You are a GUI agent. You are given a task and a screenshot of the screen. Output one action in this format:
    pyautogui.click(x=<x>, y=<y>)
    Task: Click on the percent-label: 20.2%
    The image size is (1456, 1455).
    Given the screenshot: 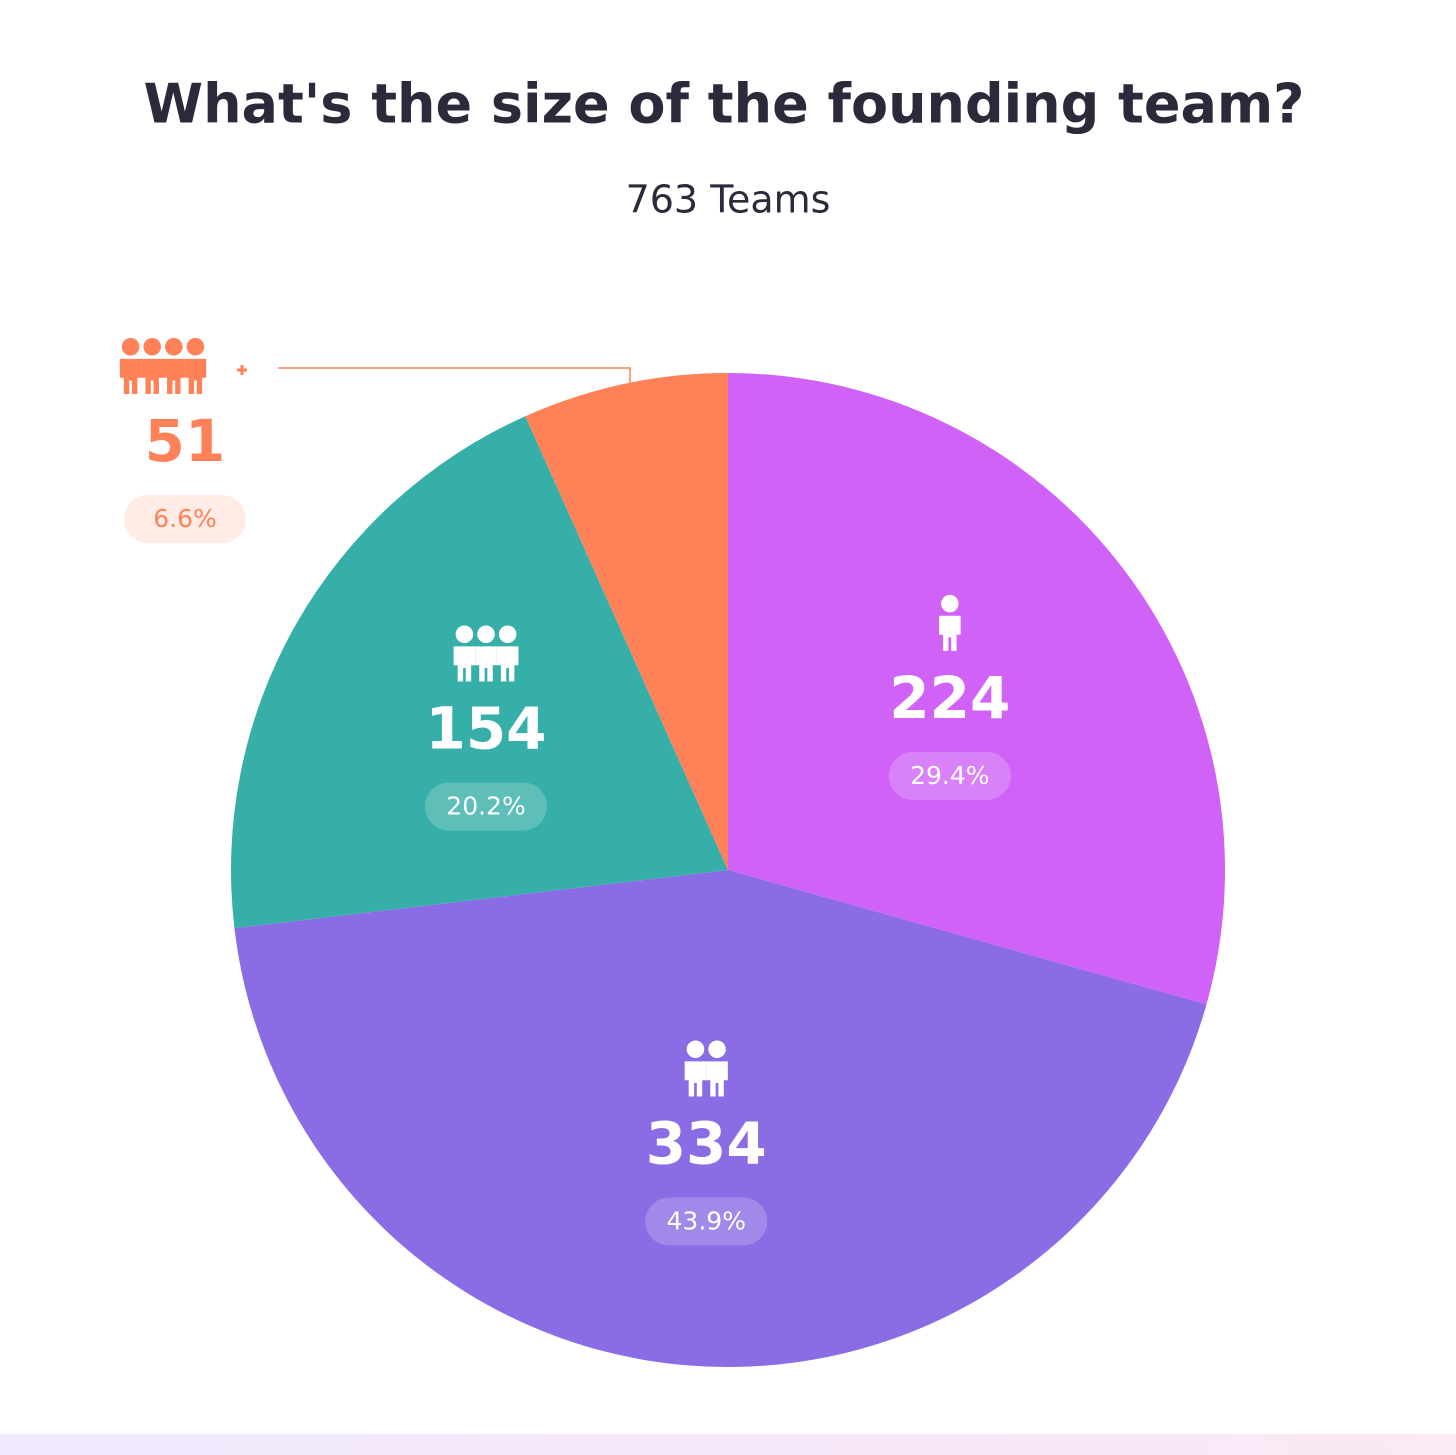 What is the action you would take?
    pyautogui.click(x=485, y=805)
    